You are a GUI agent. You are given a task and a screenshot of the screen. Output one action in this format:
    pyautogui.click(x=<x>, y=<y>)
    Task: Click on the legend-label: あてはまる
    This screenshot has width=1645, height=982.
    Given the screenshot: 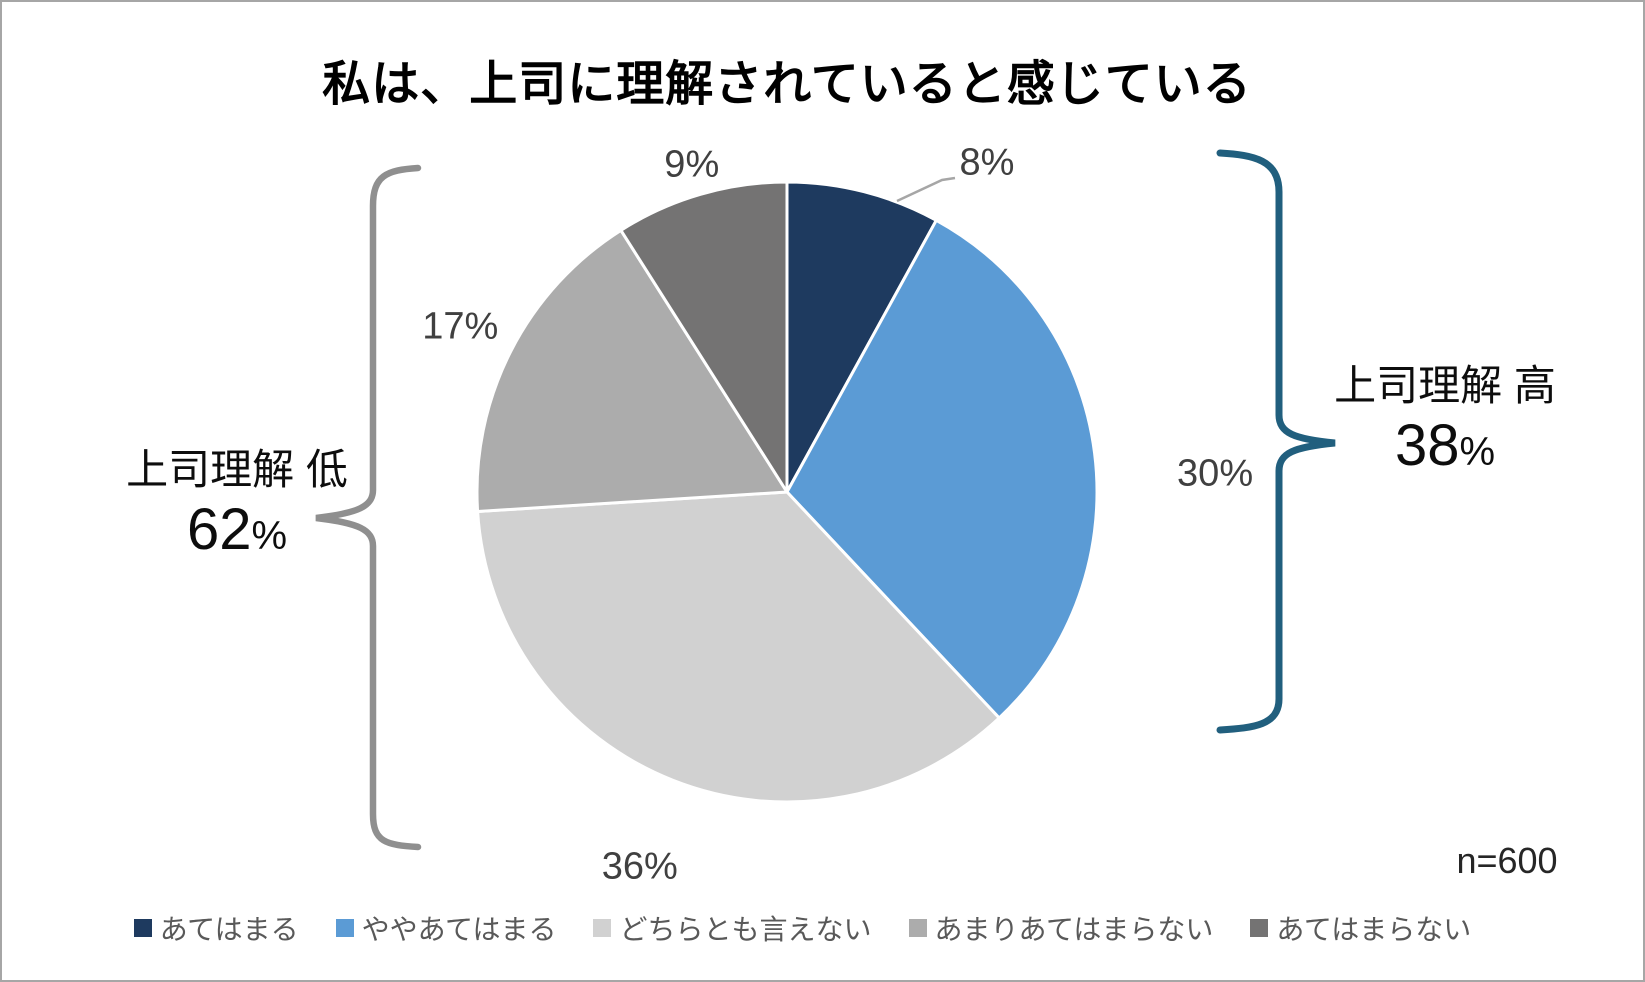 What is the action you would take?
    pyautogui.click(x=229, y=929)
    